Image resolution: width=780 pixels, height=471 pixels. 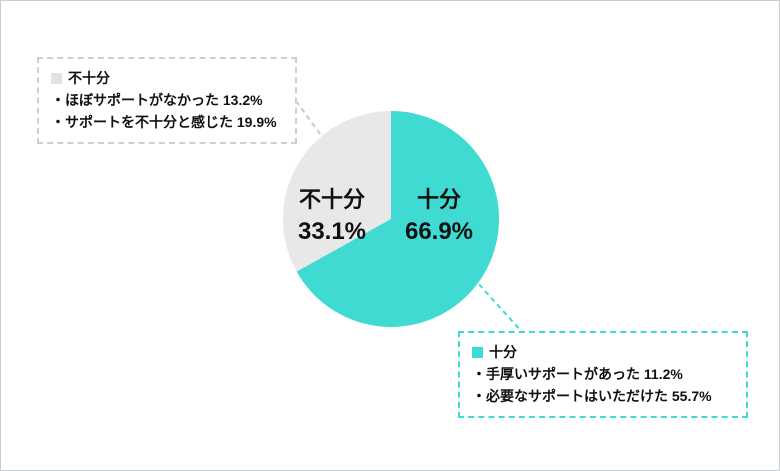 What do you see at coordinates (332, 217) in the screenshot?
I see `pie-label-insufficient: 不十分 33.1%` at bounding box center [332, 217].